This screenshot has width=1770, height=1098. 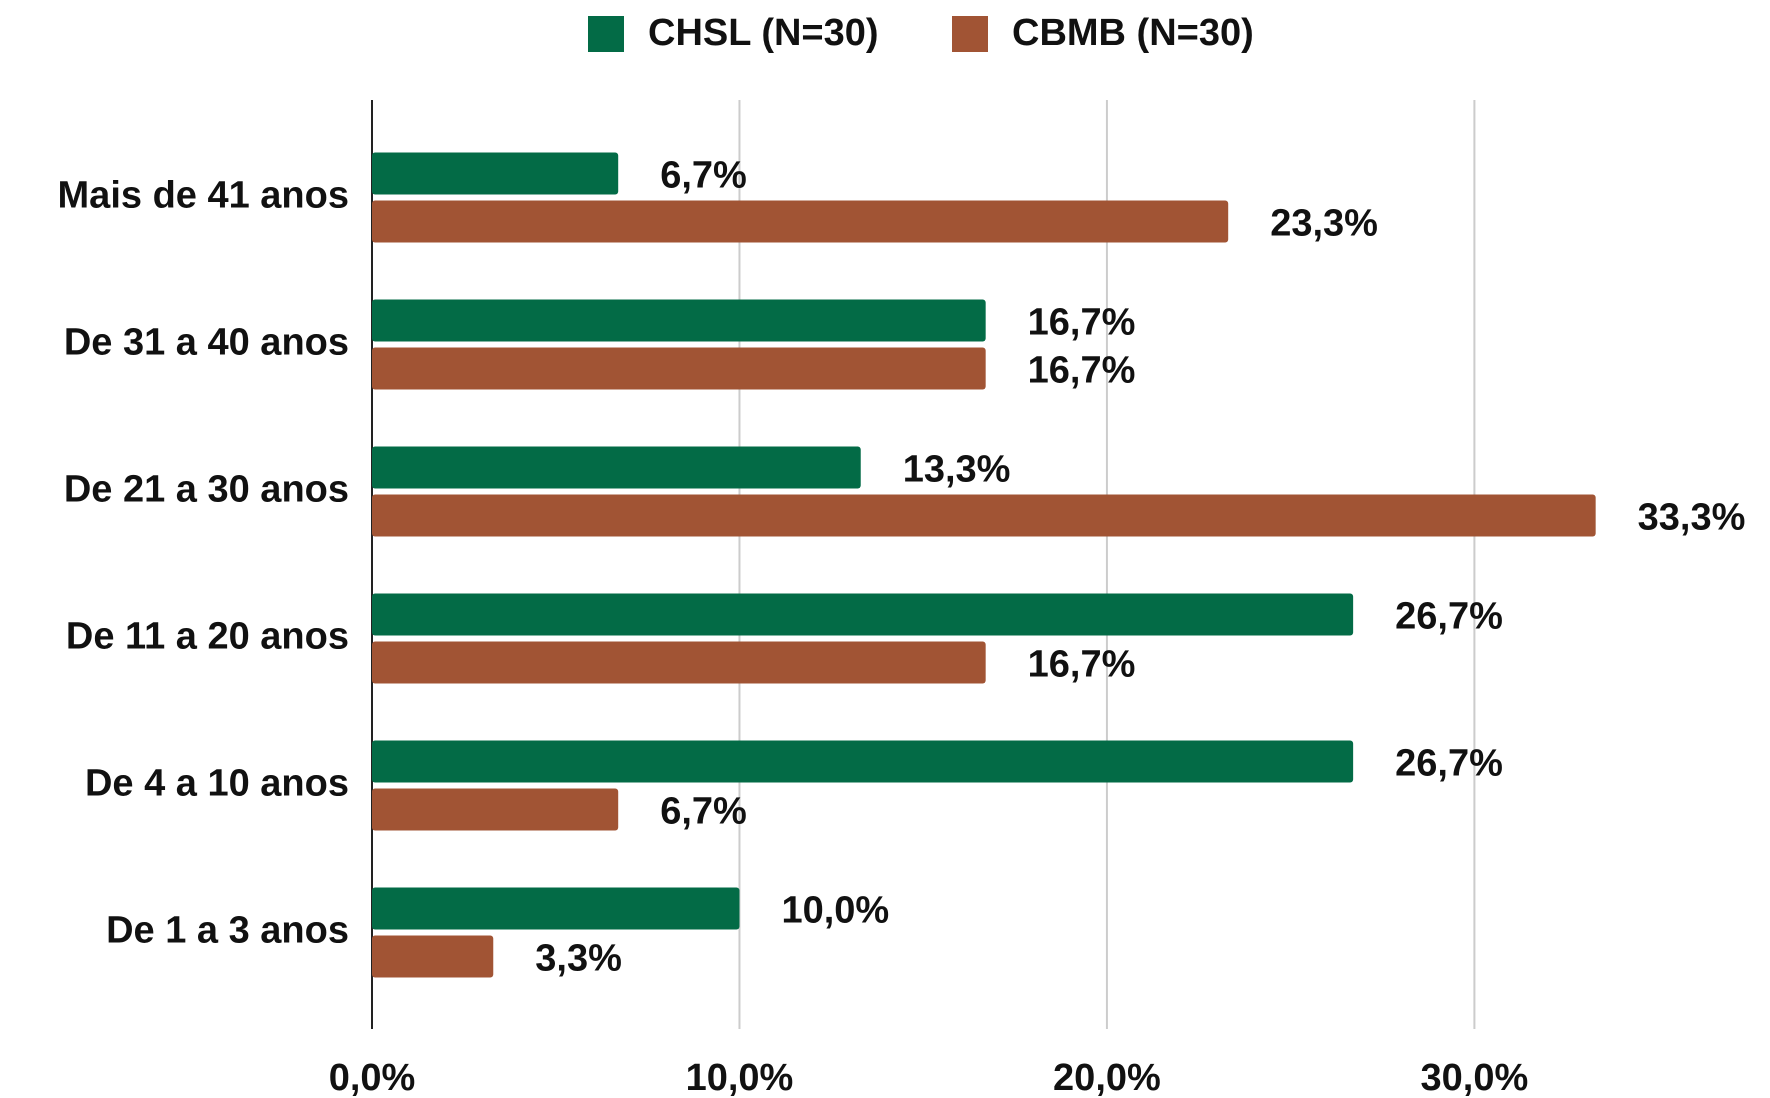 I want to click on legend-label: CHSL (N=30), so click(x=763, y=33).